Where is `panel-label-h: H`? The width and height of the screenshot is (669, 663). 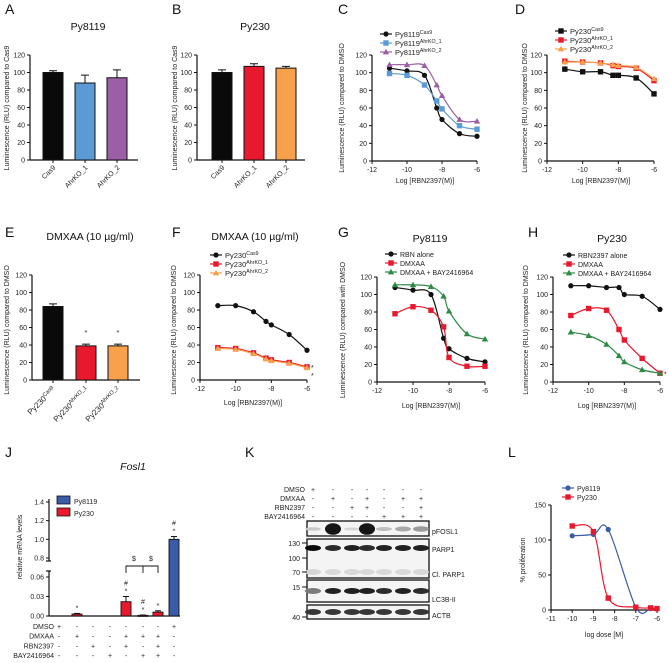
panel-label-h: H is located at coordinates (533, 232).